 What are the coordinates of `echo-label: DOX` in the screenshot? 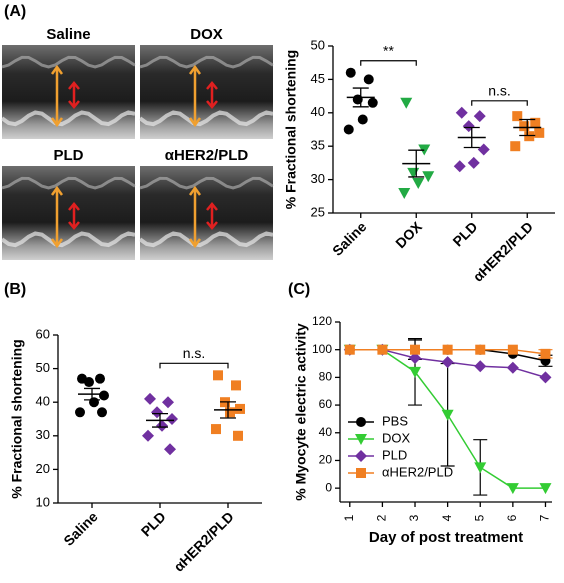 It's located at (206, 34).